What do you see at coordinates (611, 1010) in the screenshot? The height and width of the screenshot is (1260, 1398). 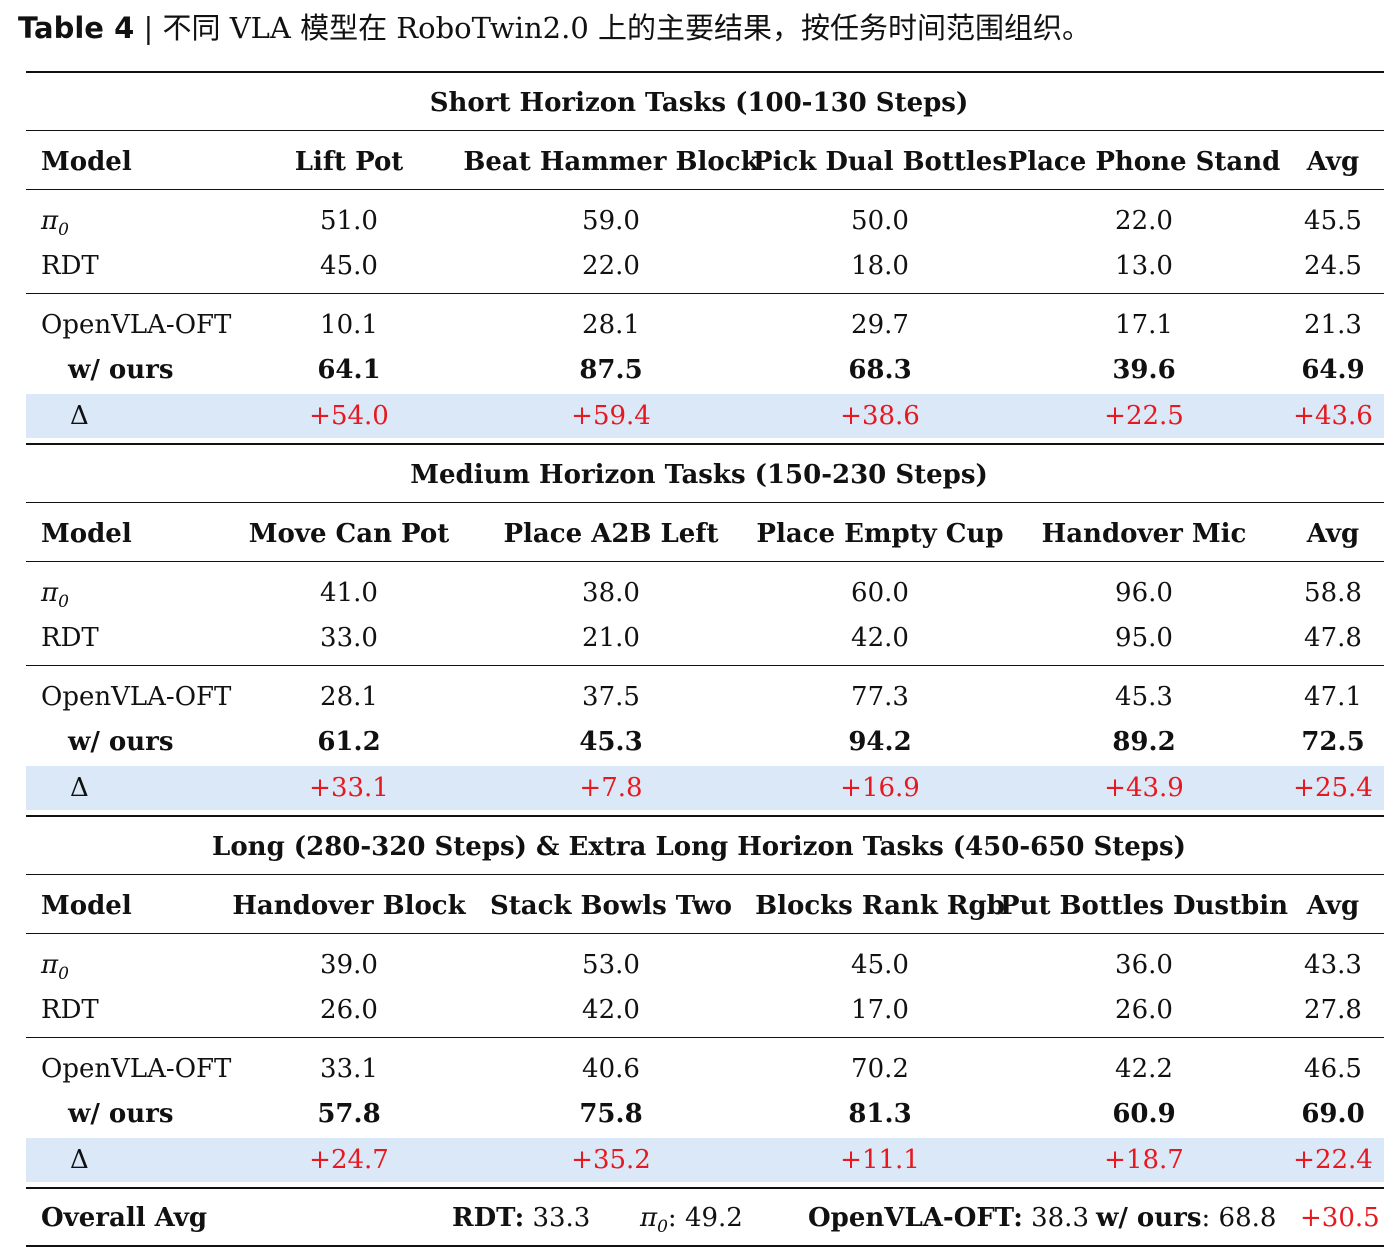 I see `value-cell: 42.0` at bounding box center [611, 1010].